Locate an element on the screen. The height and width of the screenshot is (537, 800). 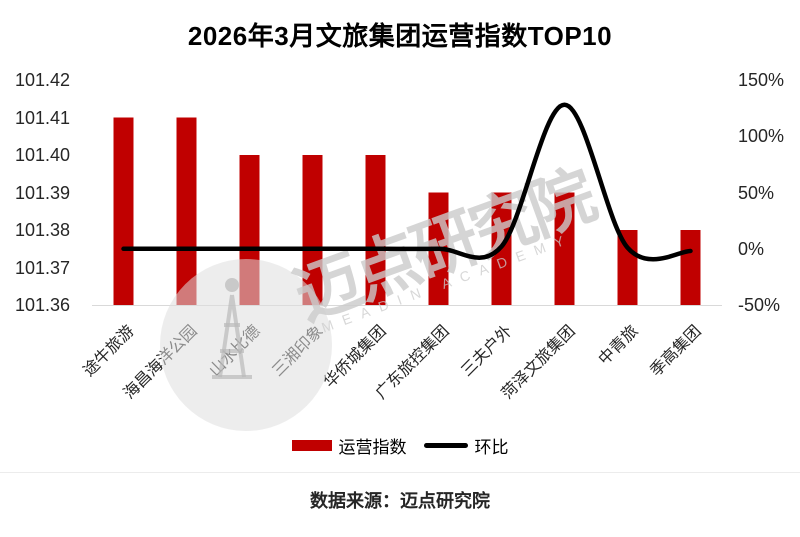
left-axis-tick: 101.42 is located at coordinates (42, 80).